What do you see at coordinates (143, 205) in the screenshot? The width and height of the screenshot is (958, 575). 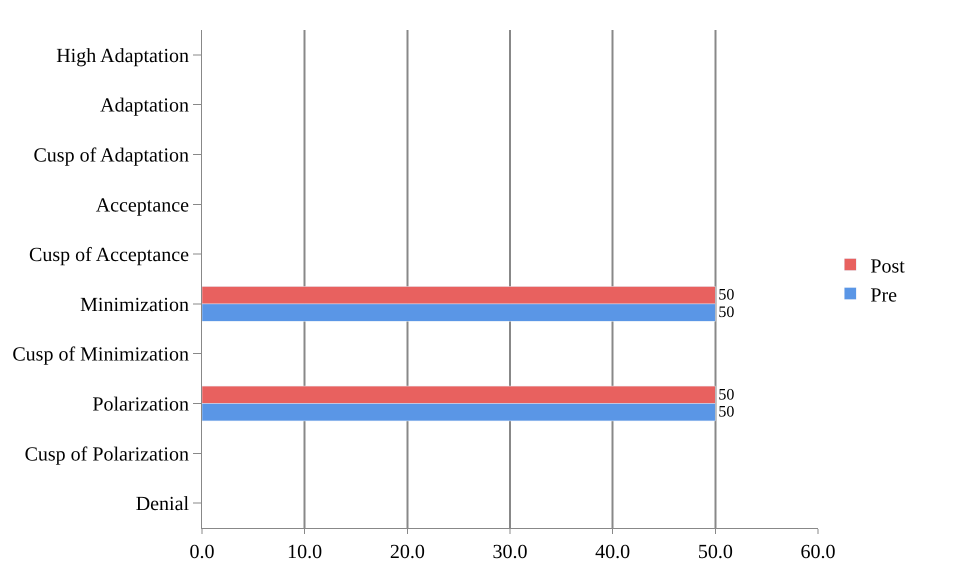 I see `y-tick-label: Acceptance` at bounding box center [143, 205].